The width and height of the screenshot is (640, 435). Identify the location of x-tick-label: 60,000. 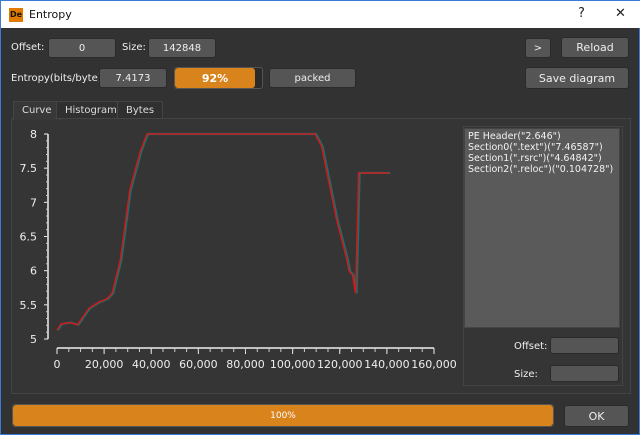
(198, 364).